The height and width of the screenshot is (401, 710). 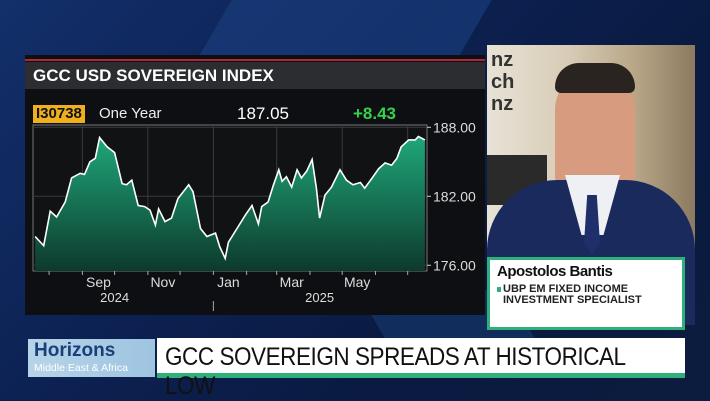 I want to click on y-tick-label: 182.00, so click(x=454, y=196).